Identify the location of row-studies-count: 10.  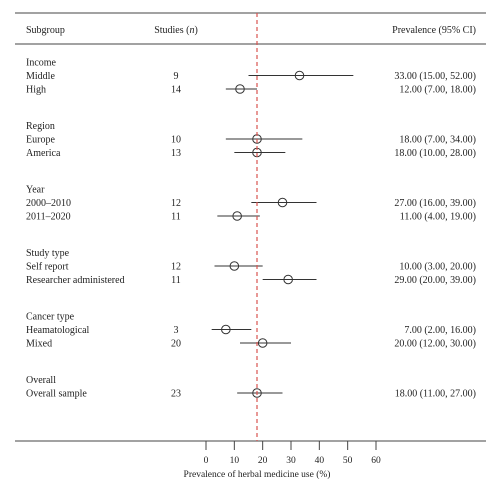
(176, 140).